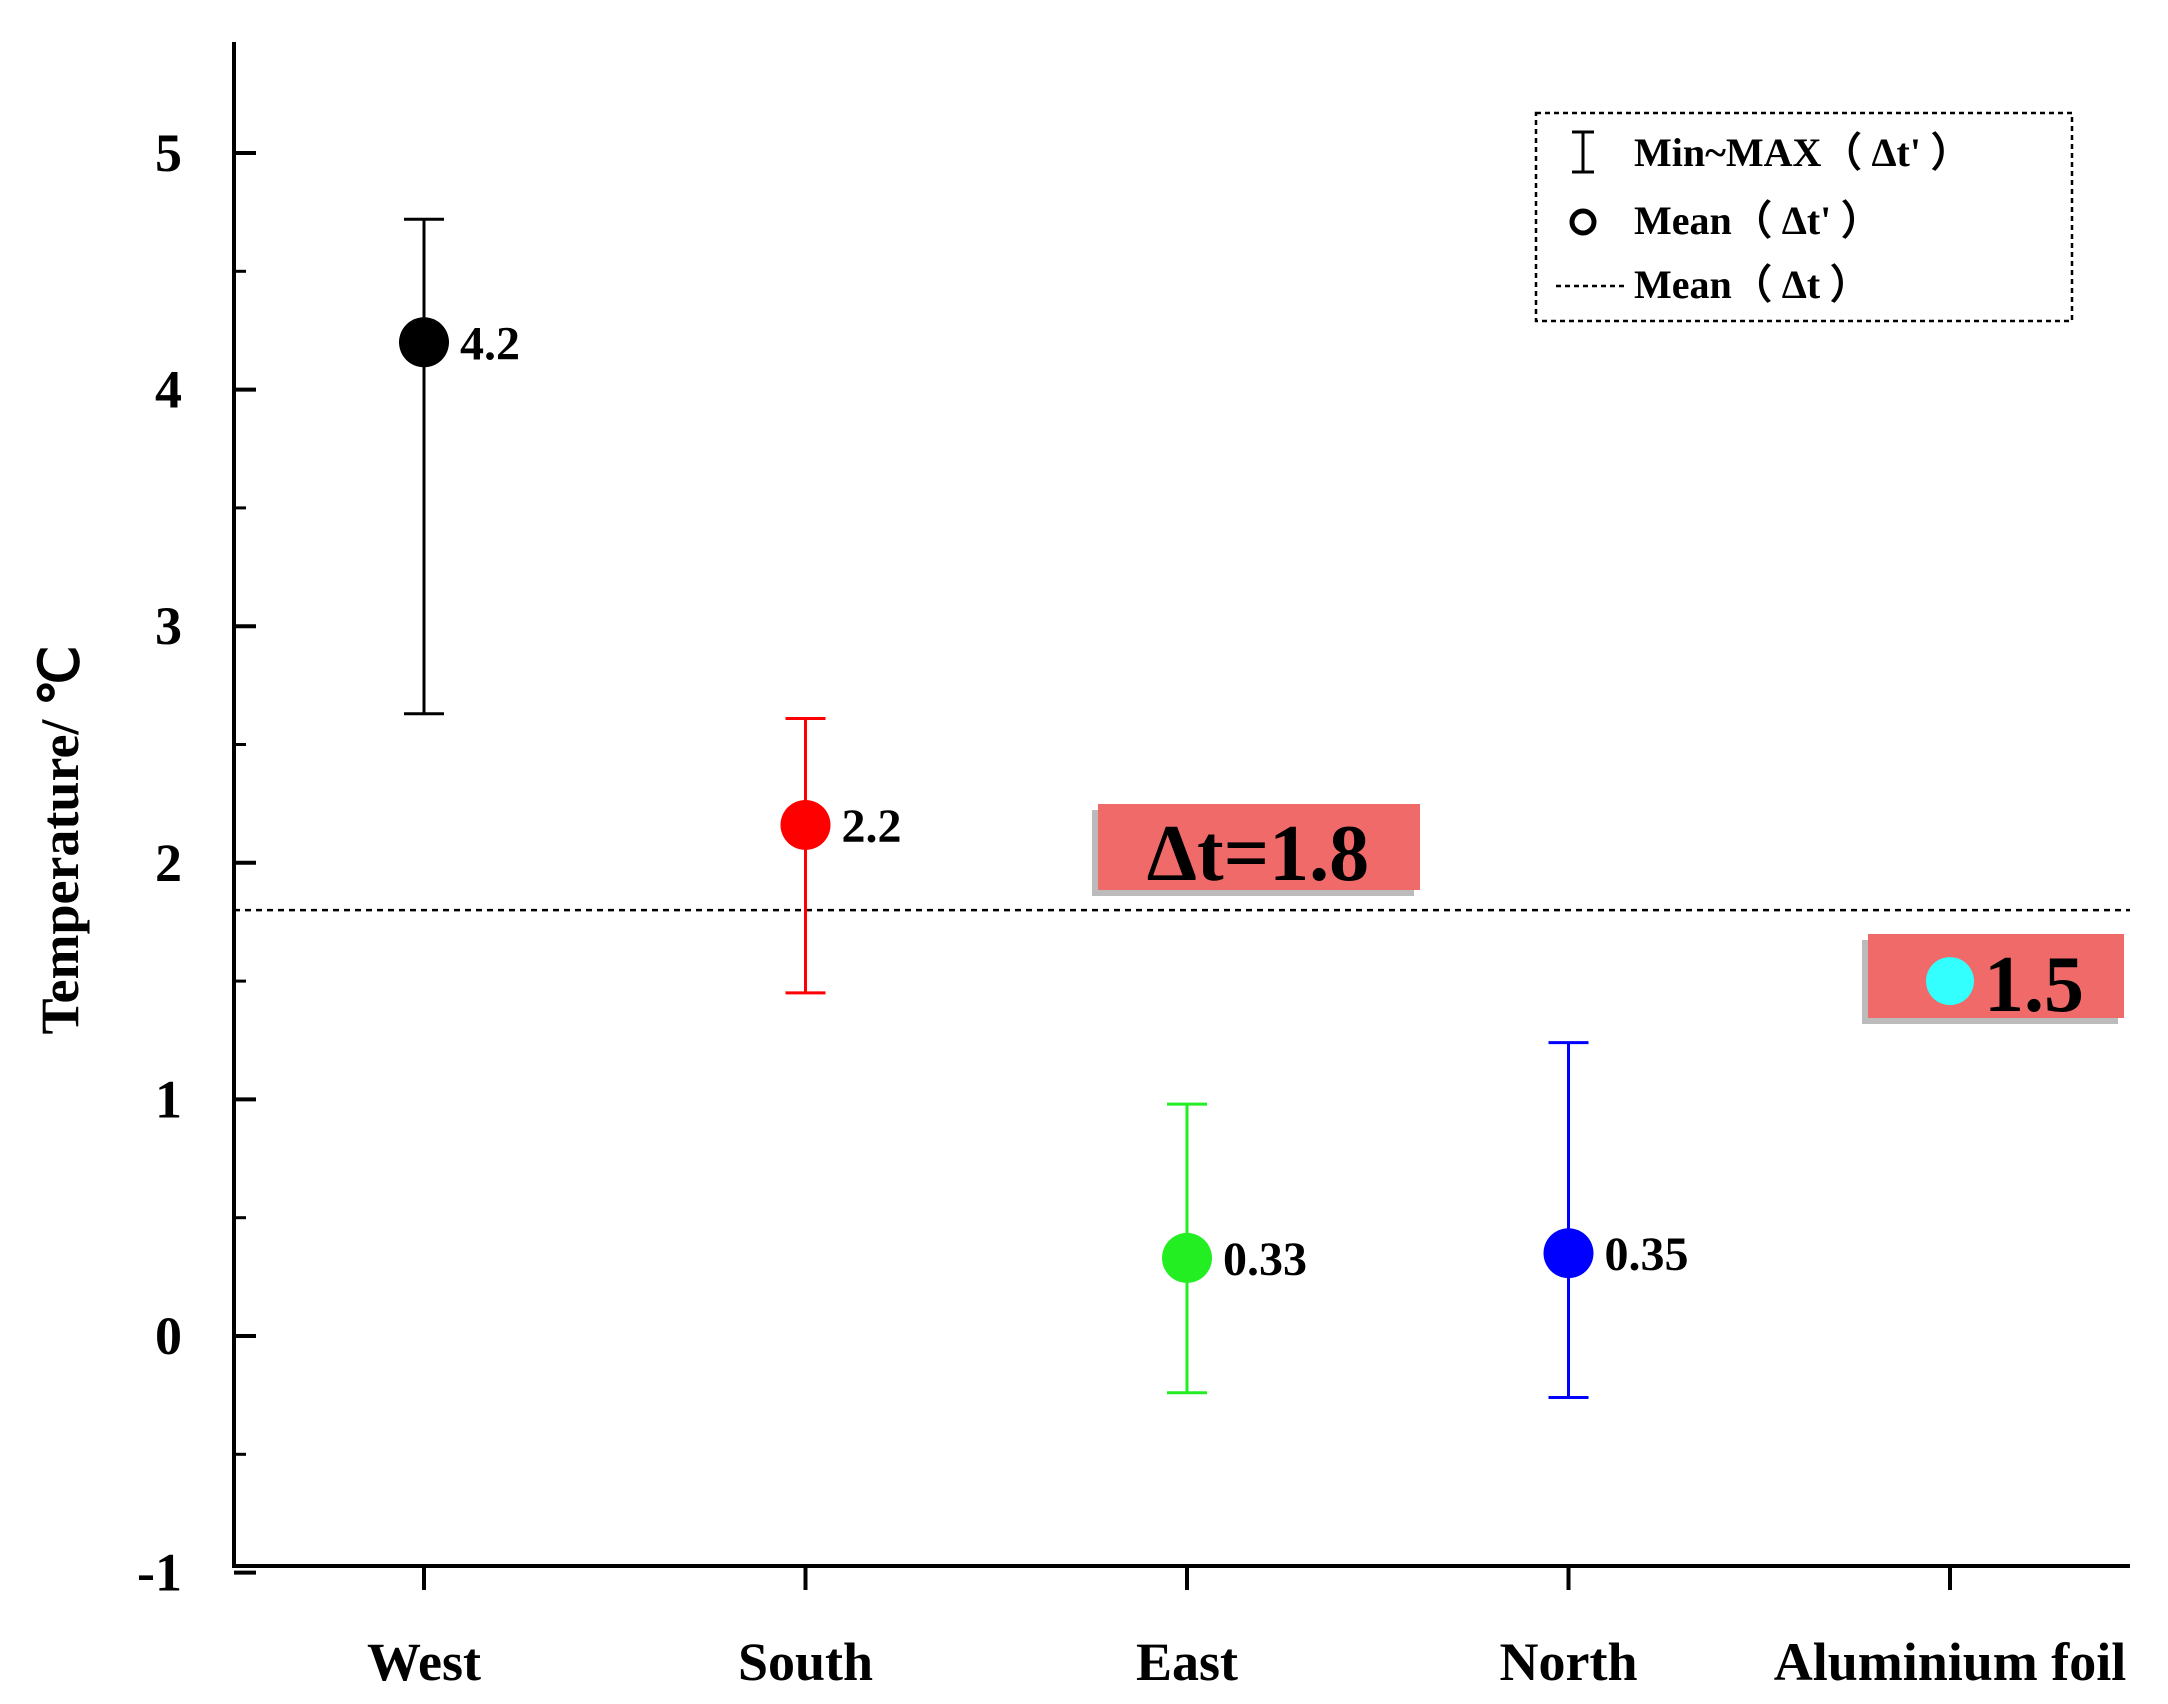  I want to click on mean-value-label: 1.5, so click(2034, 985).